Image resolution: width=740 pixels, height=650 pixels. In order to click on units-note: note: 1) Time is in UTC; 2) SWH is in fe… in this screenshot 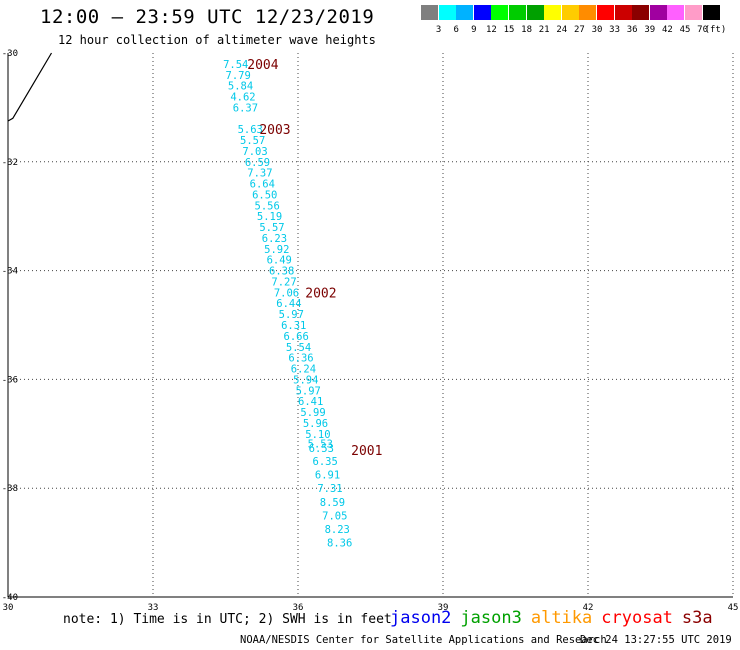, I will do `click(227, 619)`.